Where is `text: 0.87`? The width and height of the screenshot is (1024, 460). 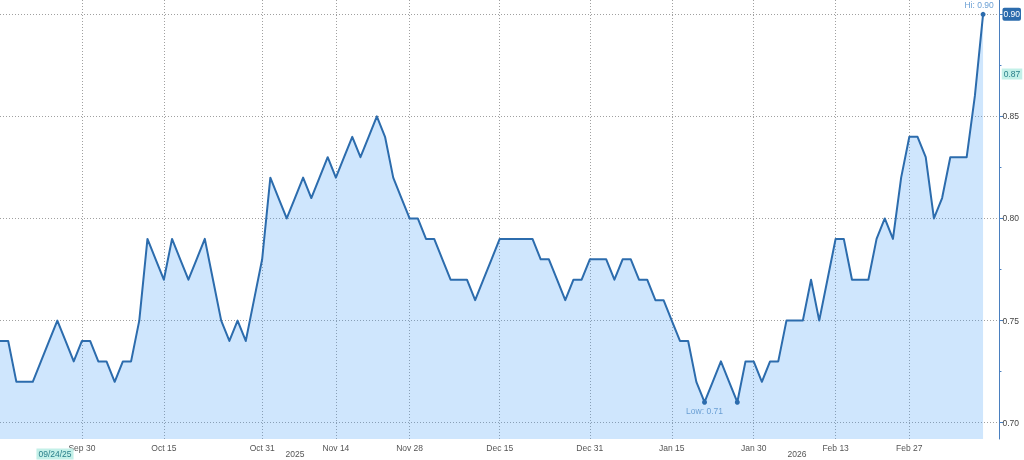
text: 0.87 is located at coordinates (1012, 74).